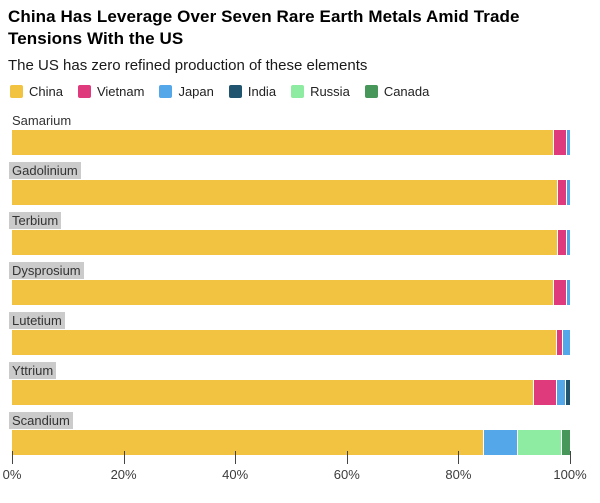 This screenshot has width=600, height=503. I want to click on chart-title-line2: Tensions With the US, so click(96, 38).